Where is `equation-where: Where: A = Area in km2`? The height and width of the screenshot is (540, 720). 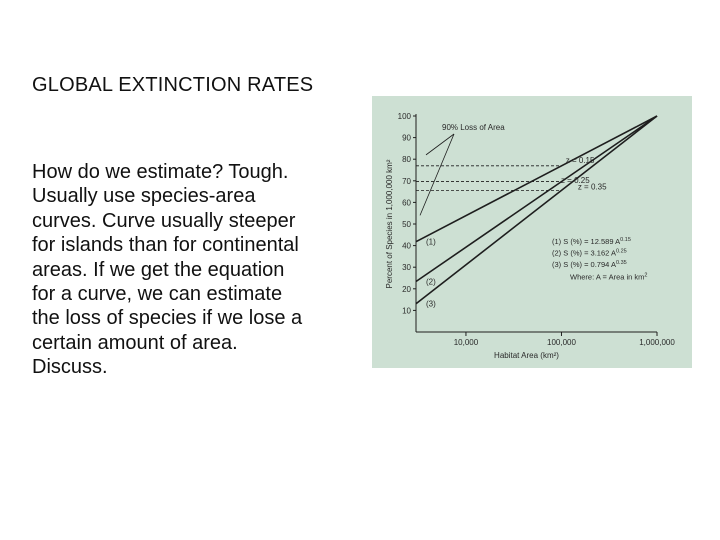
equation-where: Where: A = Area in km2 is located at coordinates (608, 277).